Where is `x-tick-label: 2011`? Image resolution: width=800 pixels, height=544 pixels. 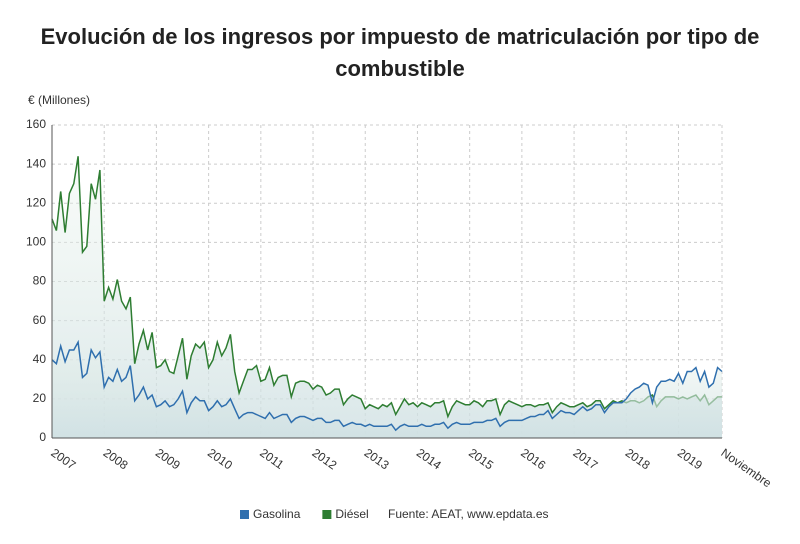 x-tick-label: 2011 is located at coordinates (271, 459).